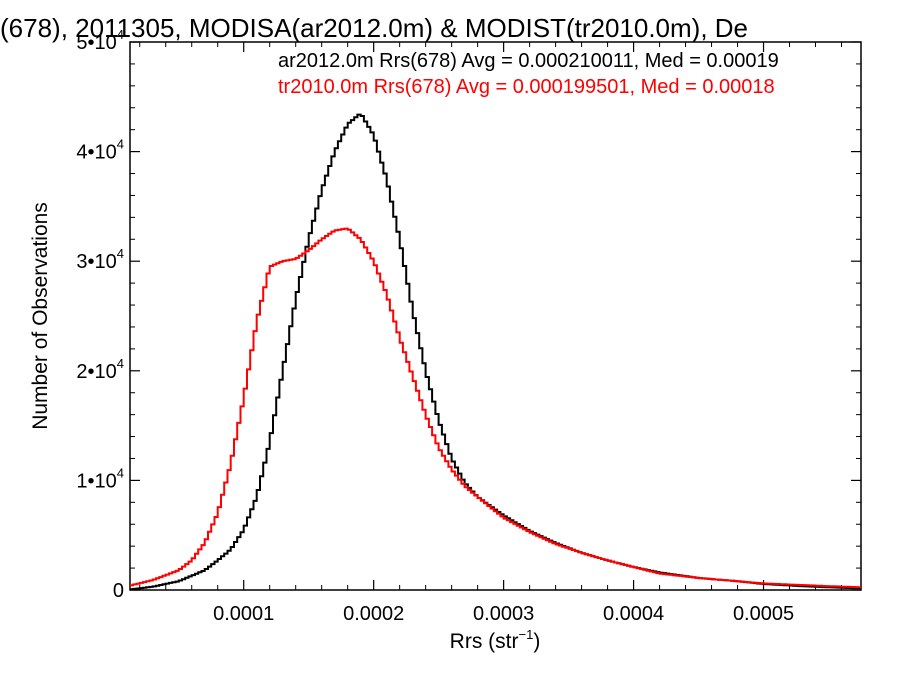 Image resolution: width=900 pixels, height=675 pixels. Describe the element at coordinates (503, 614) in the screenshot. I see `x-tick-label-2: 0.0003` at that location.